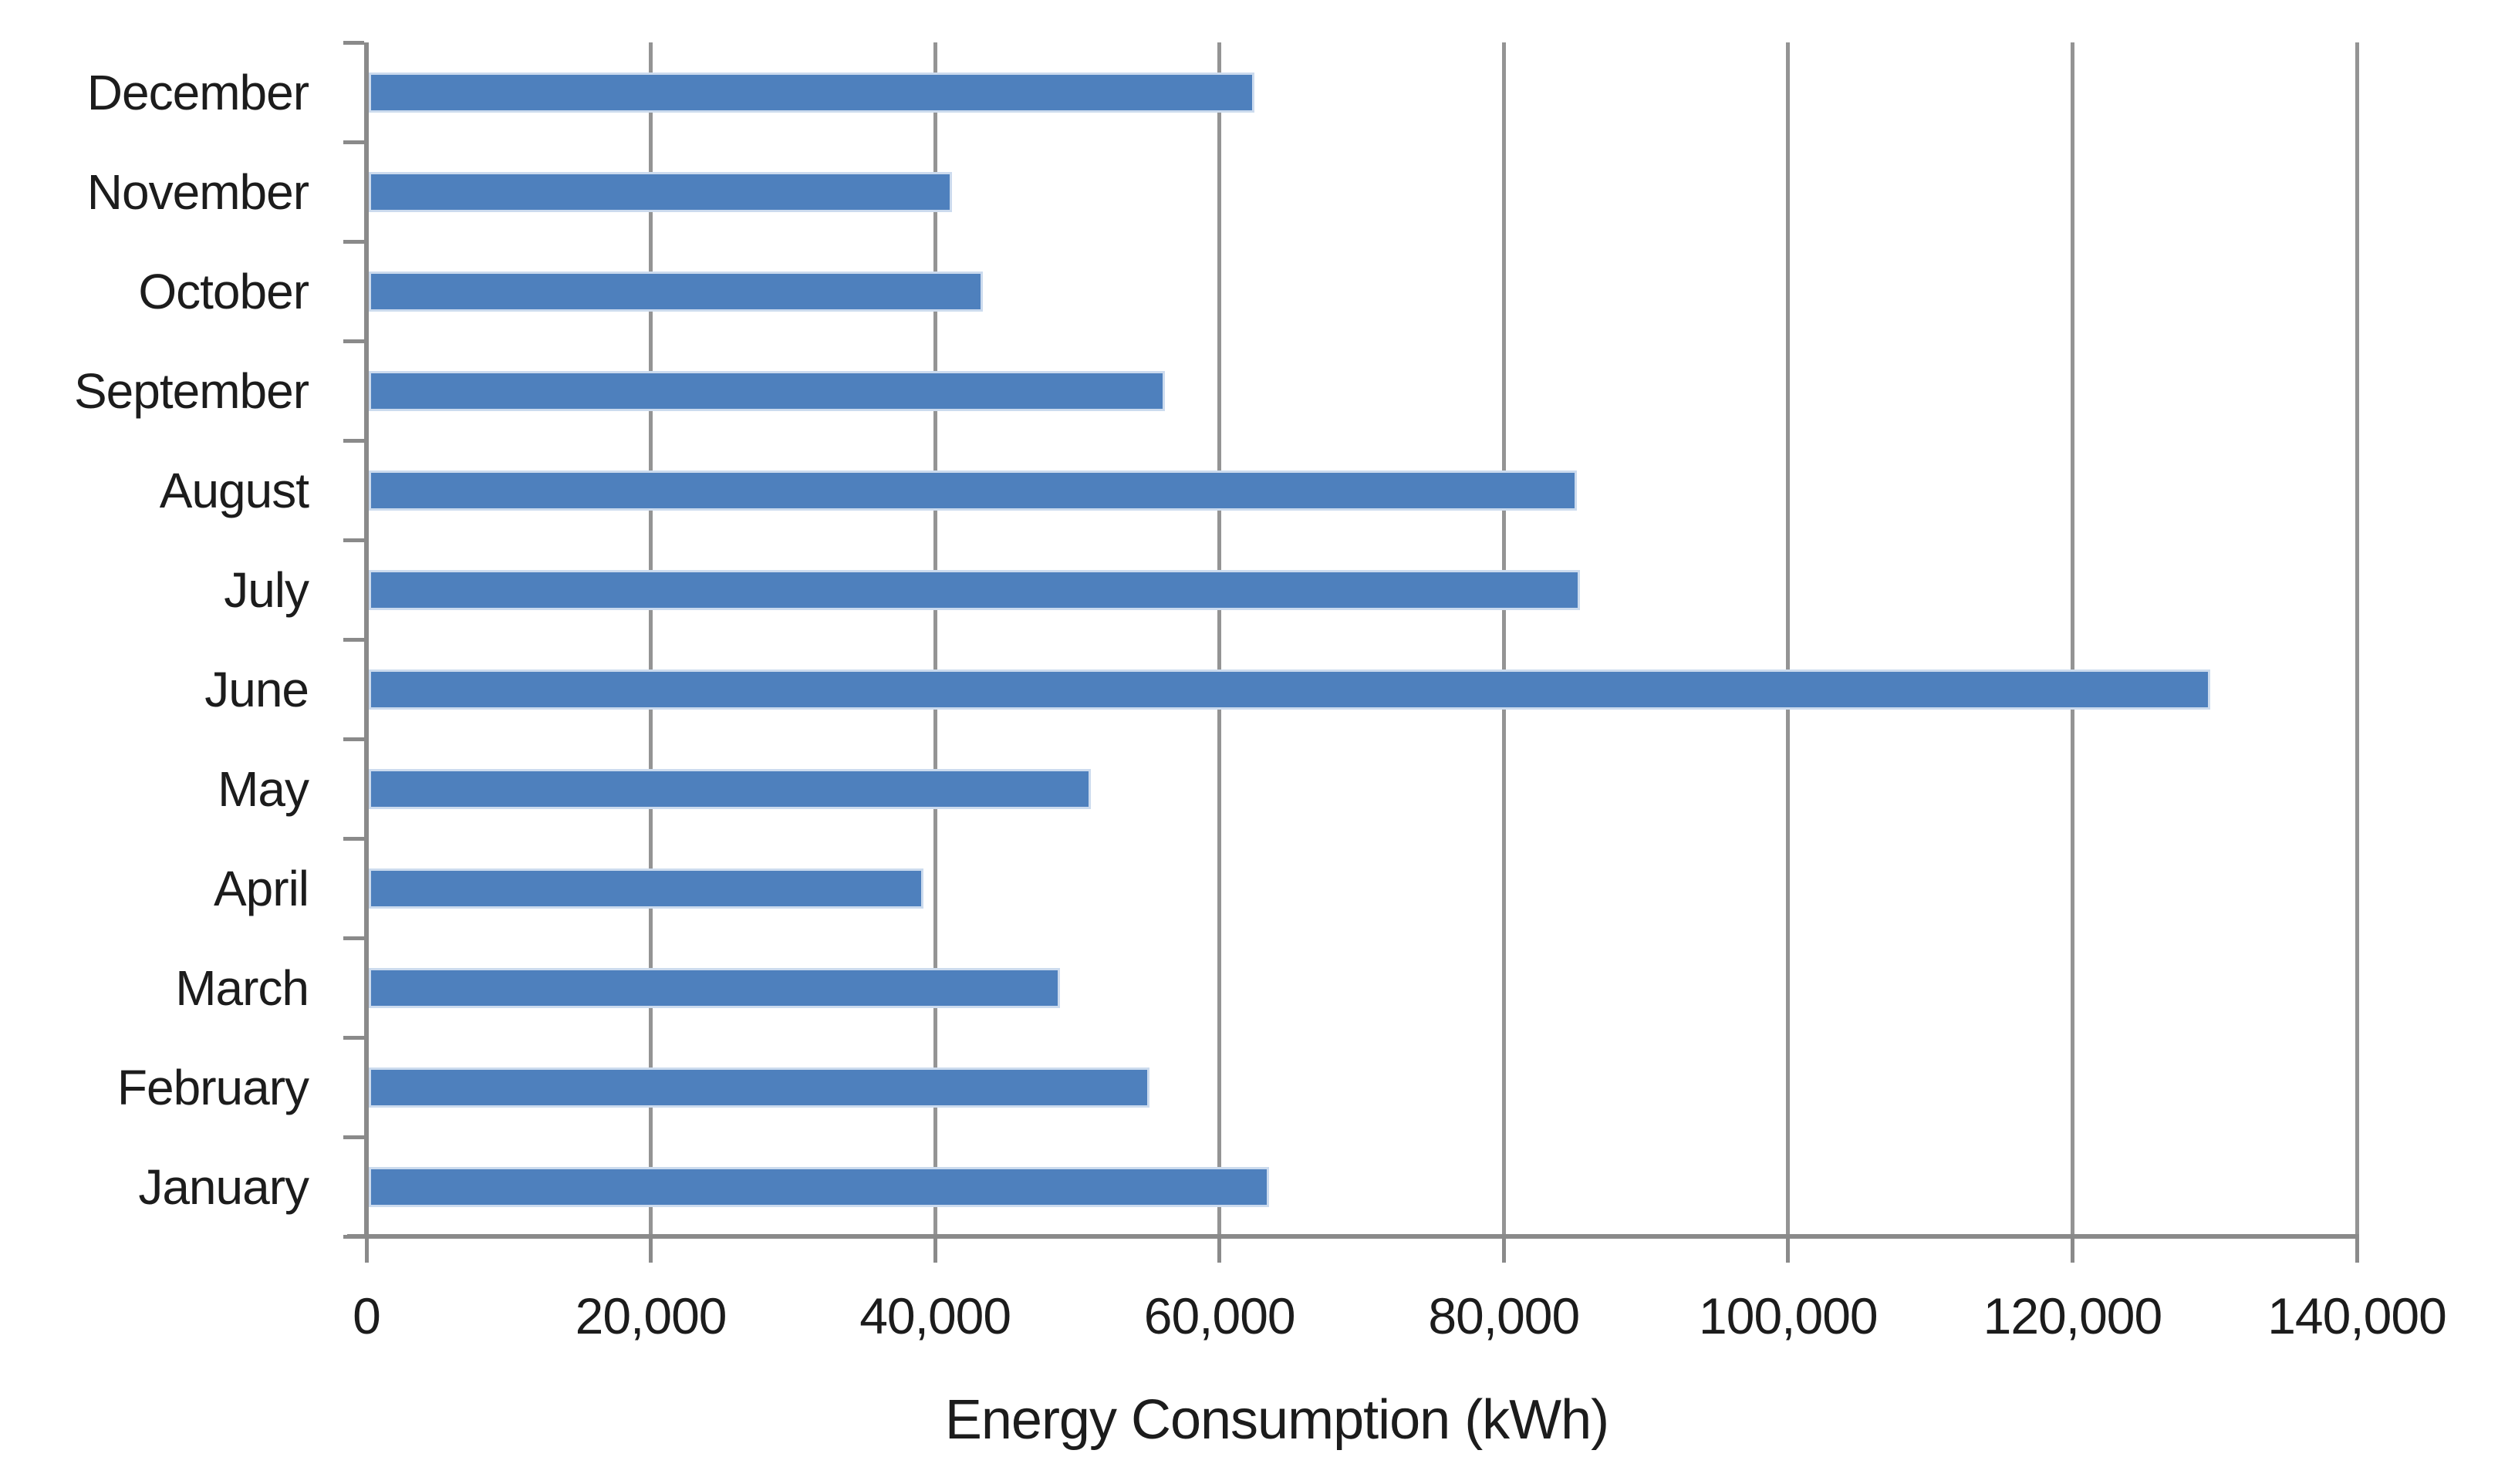 The height and width of the screenshot is (1484, 2498). I want to click on bar-june, so click(1290, 689).